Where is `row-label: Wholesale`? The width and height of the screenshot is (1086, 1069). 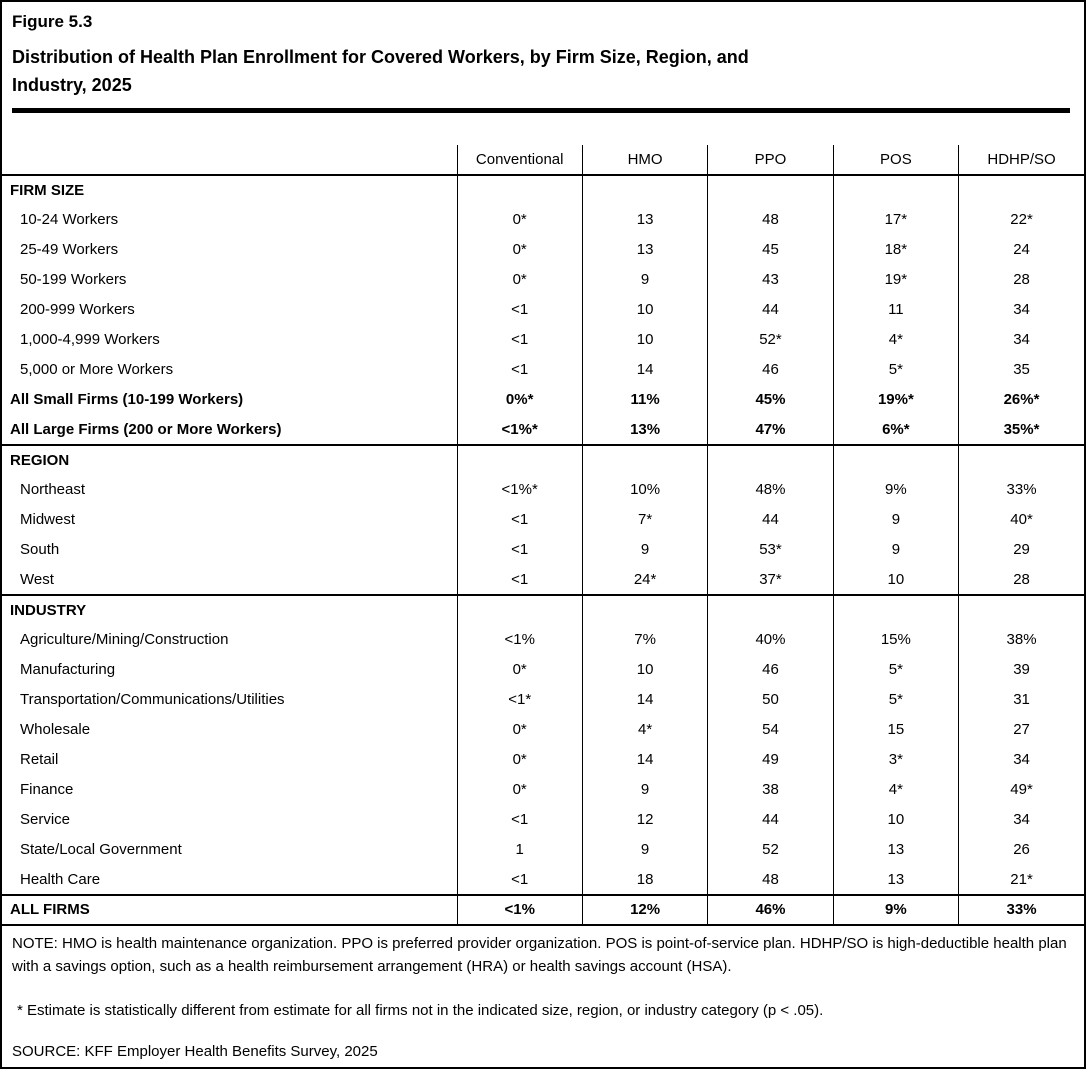
row-label: Wholesale is located at coordinates (55, 730).